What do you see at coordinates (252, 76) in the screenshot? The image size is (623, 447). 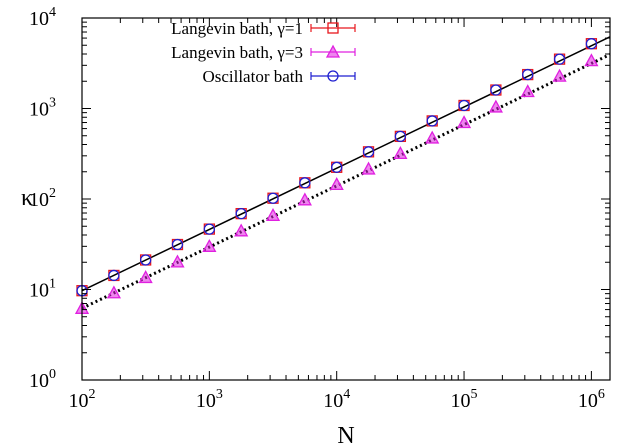 I see `legend-label: Oscillator bath` at bounding box center [252, 76].